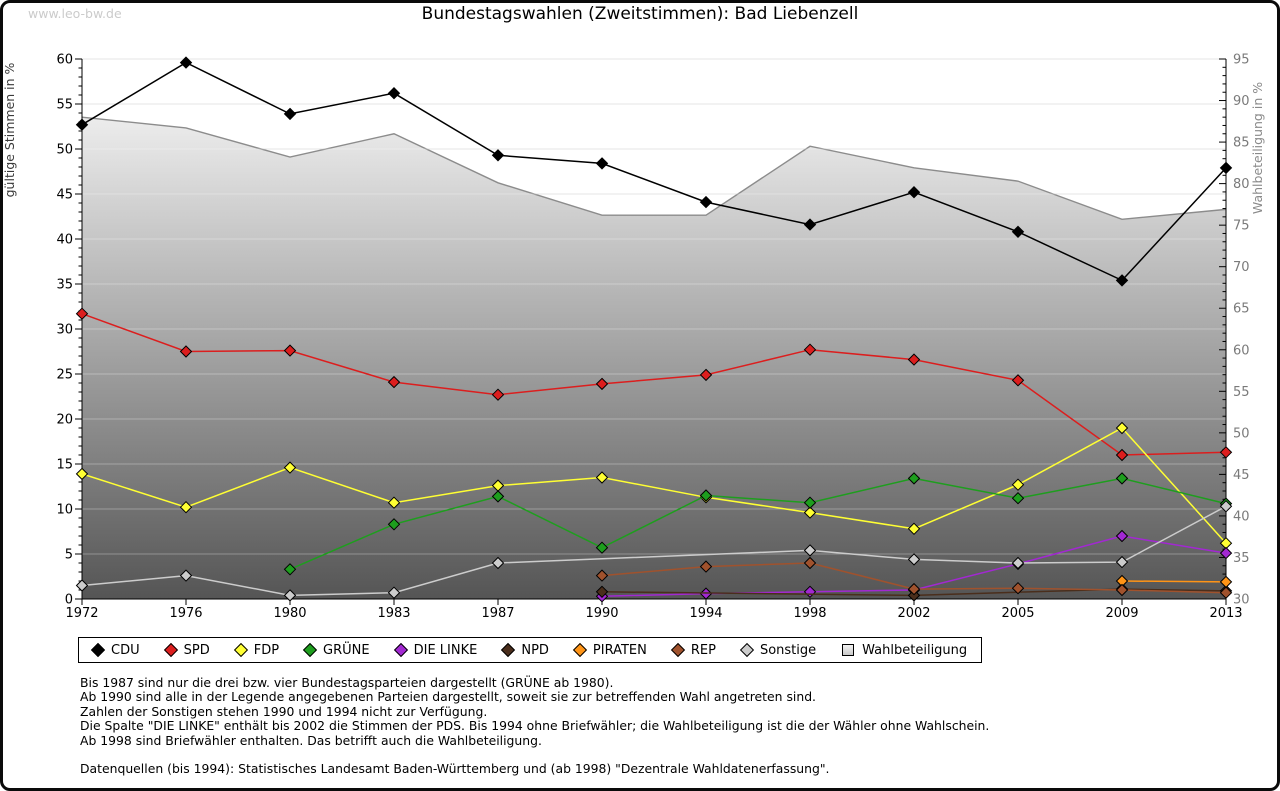  Describe the element at coordinates (809, 613) in the screenshot. I see `svg-text: 1998` at that location.